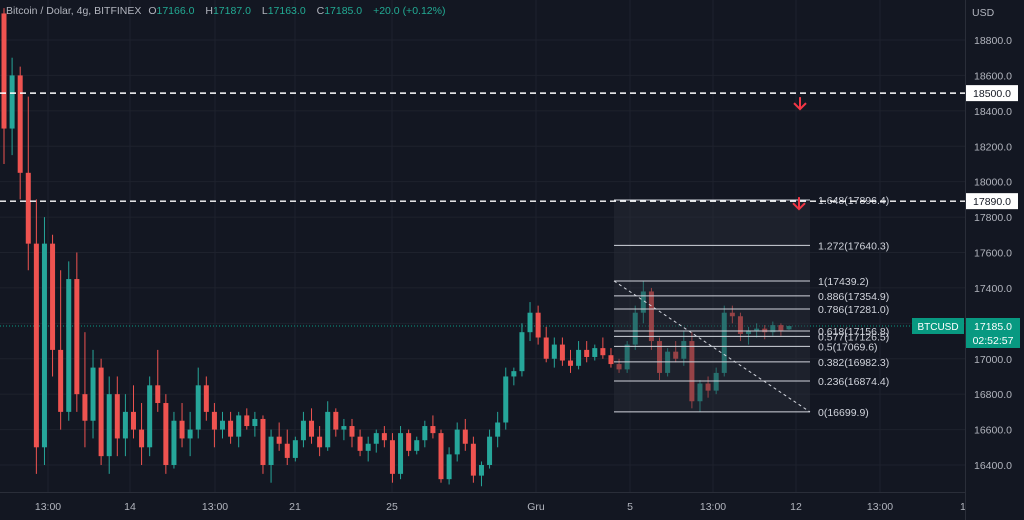  What do you see at coordinates (993, 41) in the screenshot?
I see `price-tick-label: 18800.0` at bounding box center [993, 41].